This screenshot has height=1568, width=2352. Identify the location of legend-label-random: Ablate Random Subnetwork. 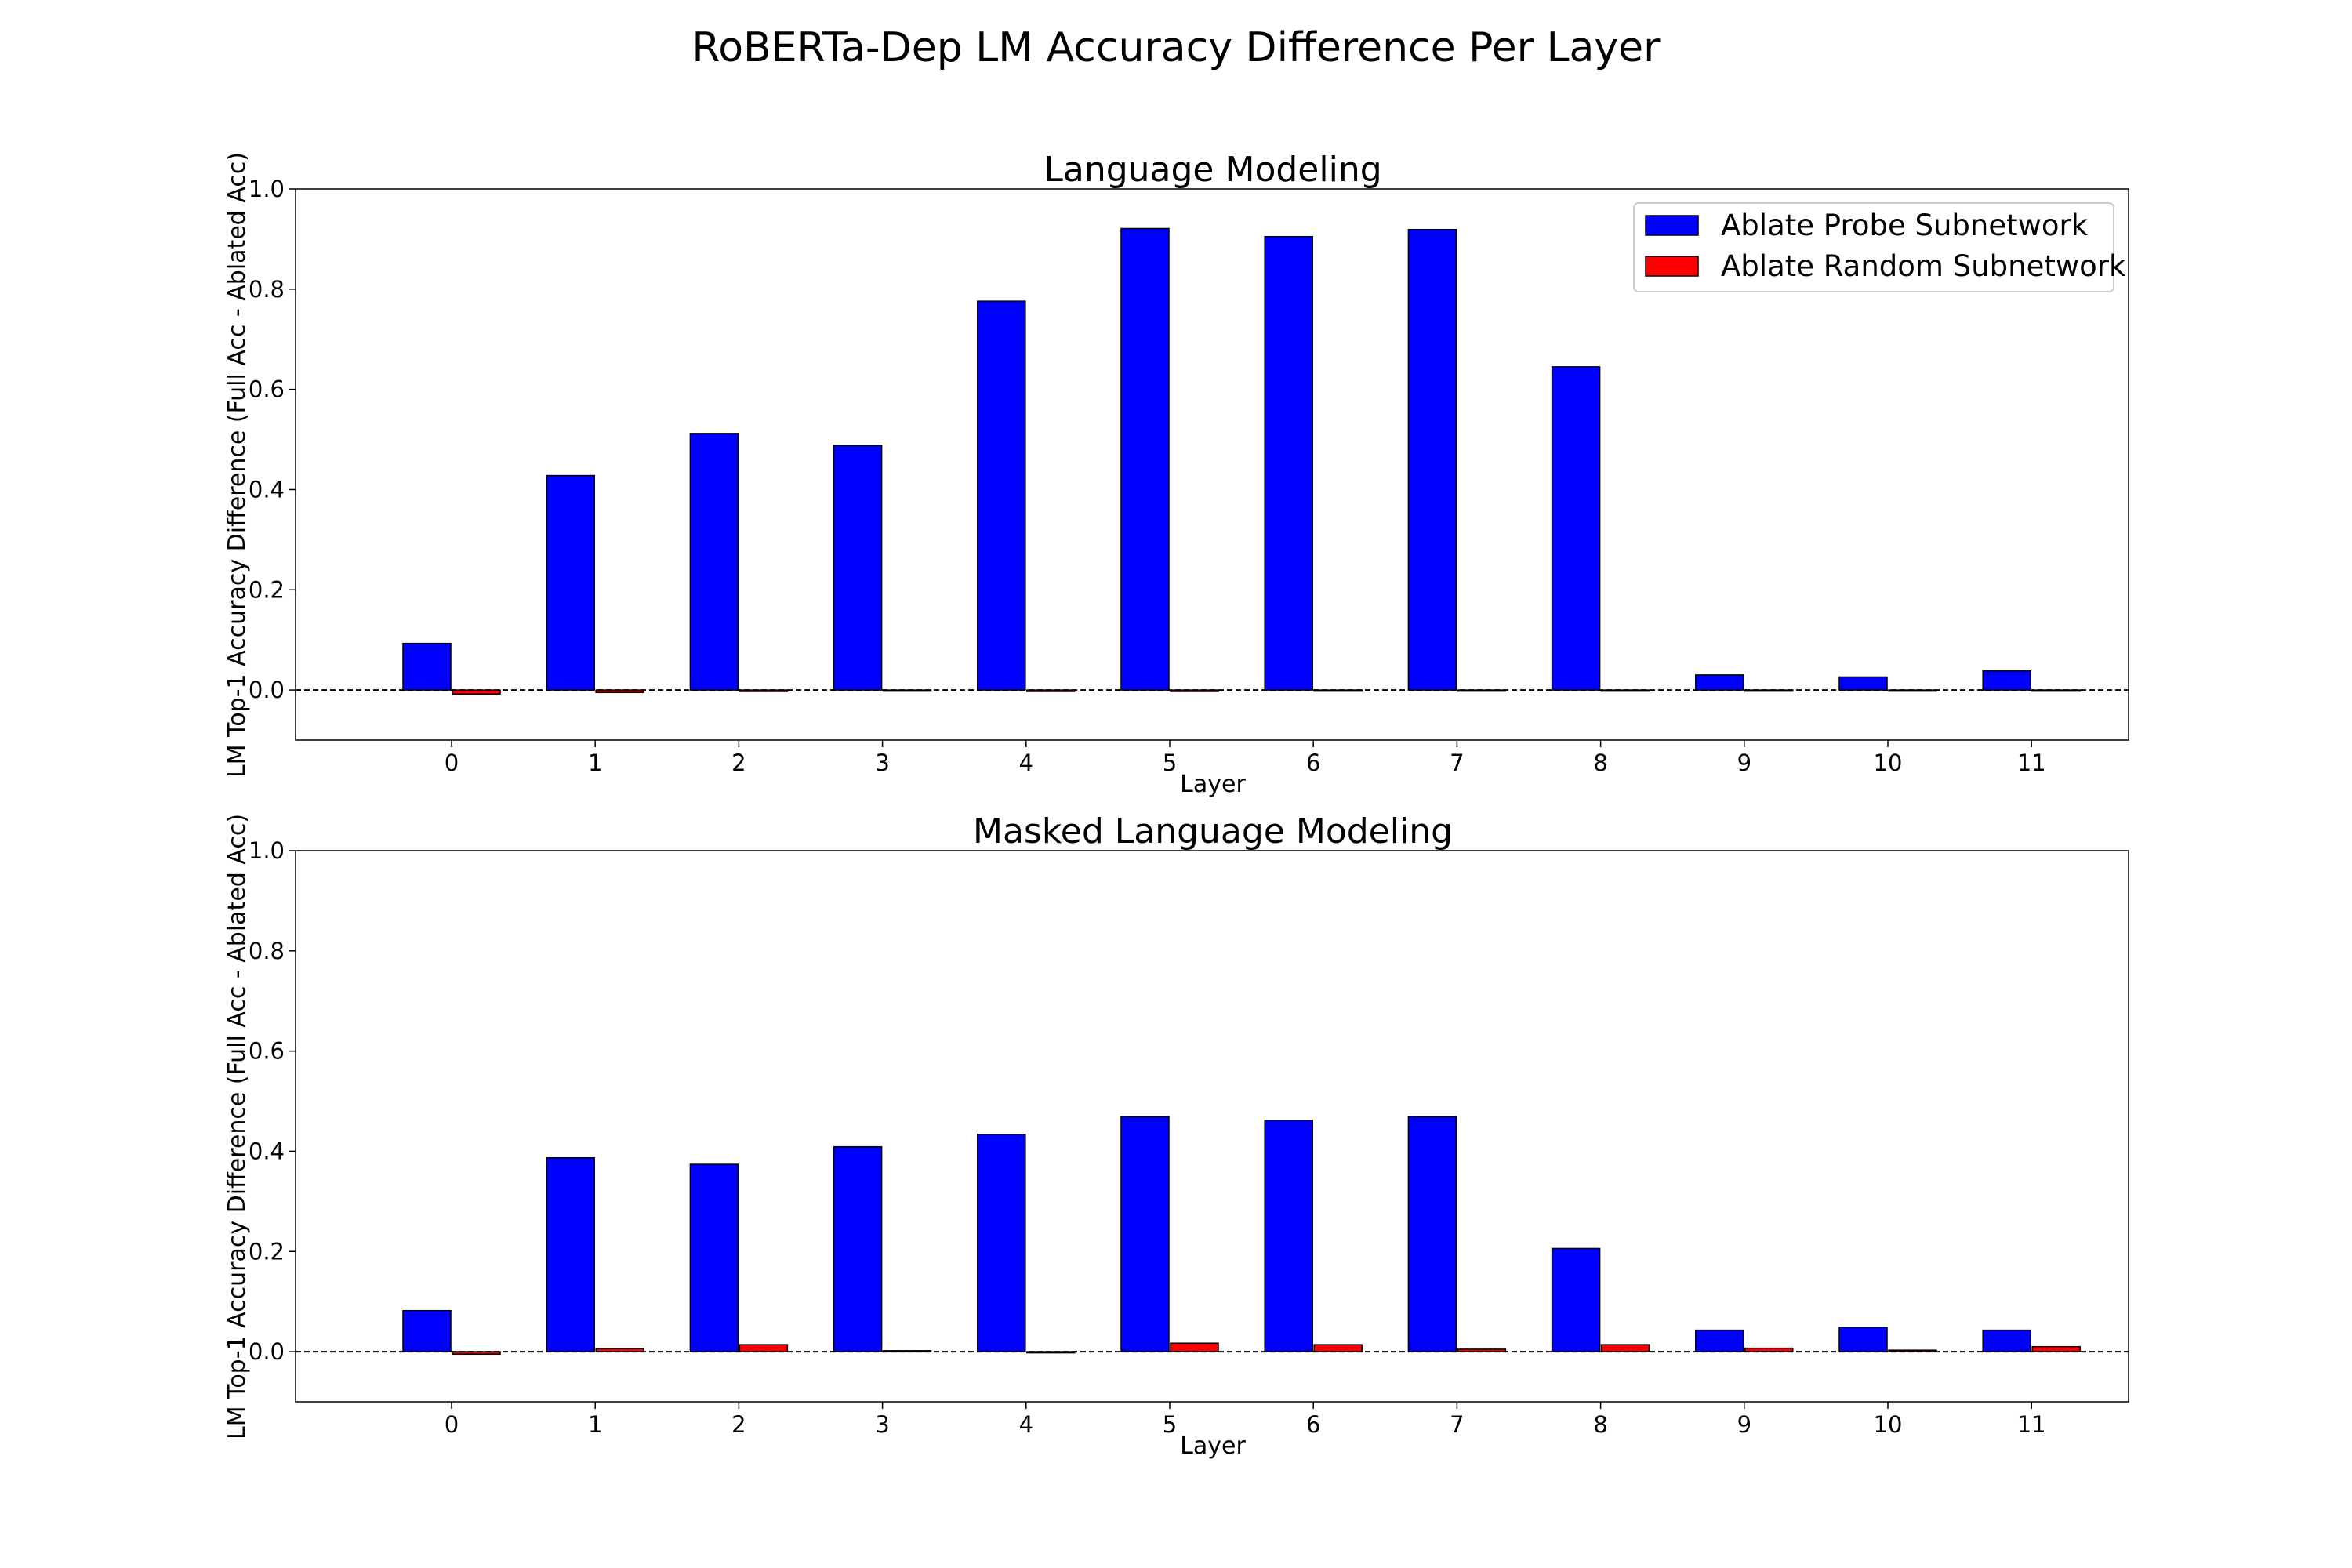
(1923, 266).